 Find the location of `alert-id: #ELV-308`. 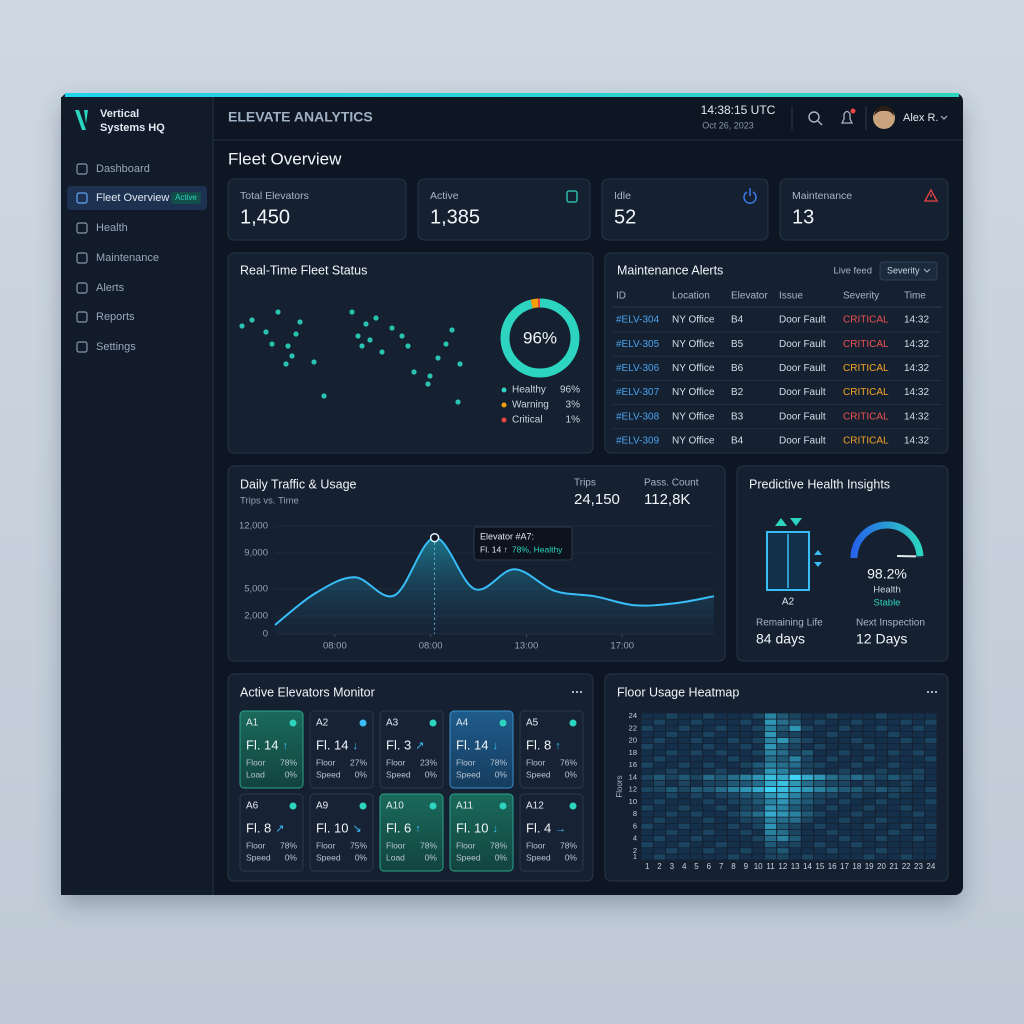

alert-id: #ELV-308 is located at coordinates (638, 416).